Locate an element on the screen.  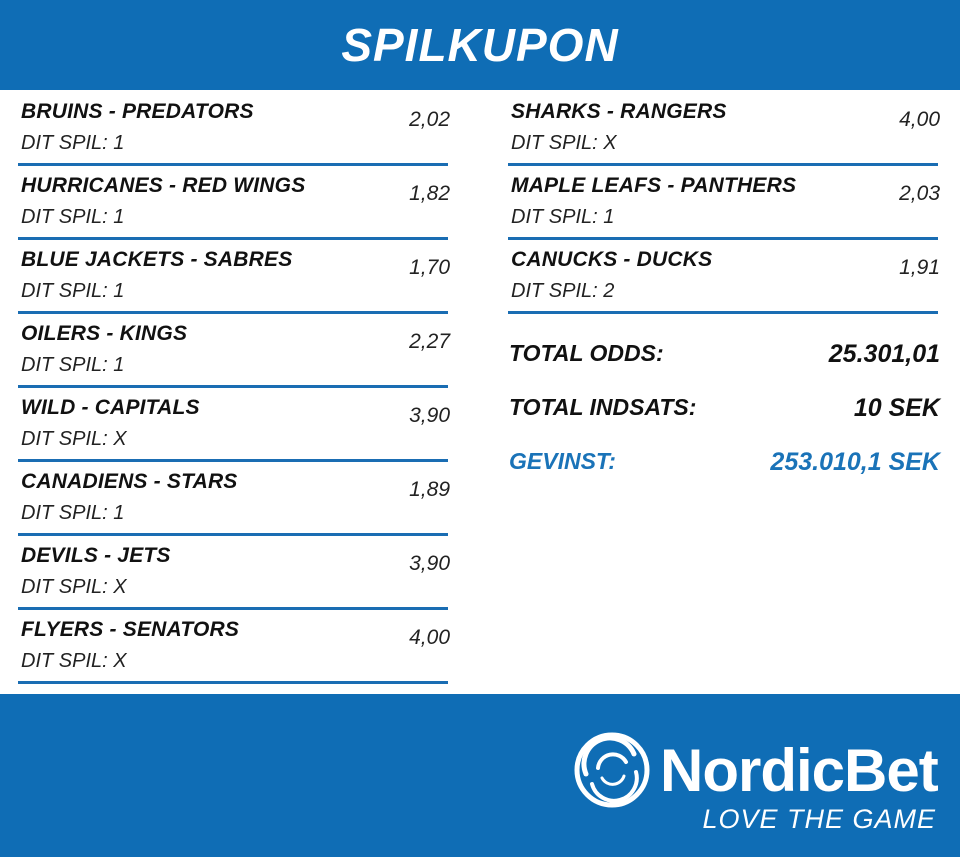
page-title: SPILKUPON is located at coordinates (480, 45).